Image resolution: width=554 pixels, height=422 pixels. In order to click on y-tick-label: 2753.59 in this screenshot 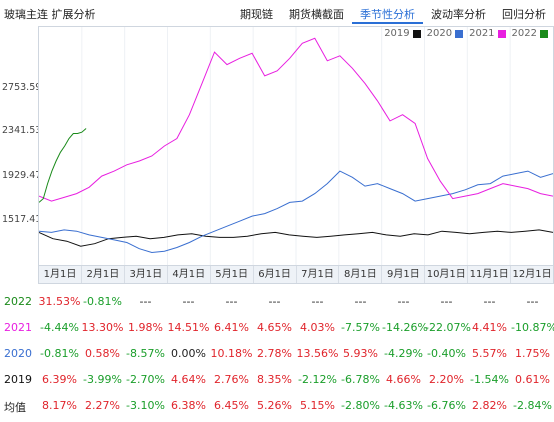, I will do `click(22, 87)`.